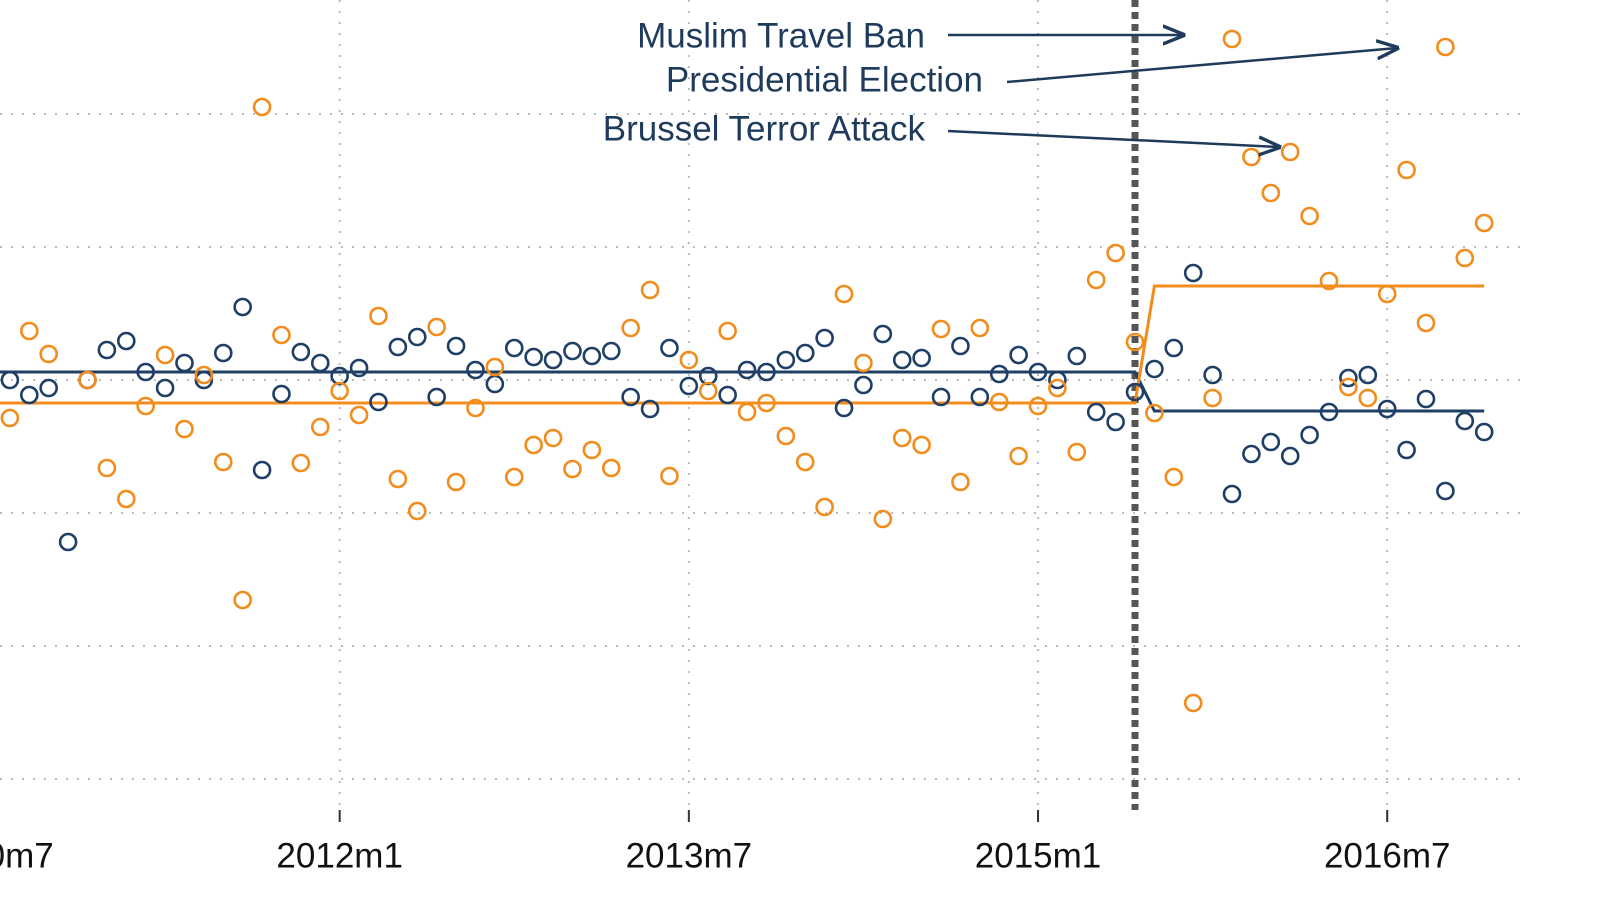  Describe the element at coordinates (1038, 855) in the screenshot. I see `x-tick-label: 2015m1` at that location.